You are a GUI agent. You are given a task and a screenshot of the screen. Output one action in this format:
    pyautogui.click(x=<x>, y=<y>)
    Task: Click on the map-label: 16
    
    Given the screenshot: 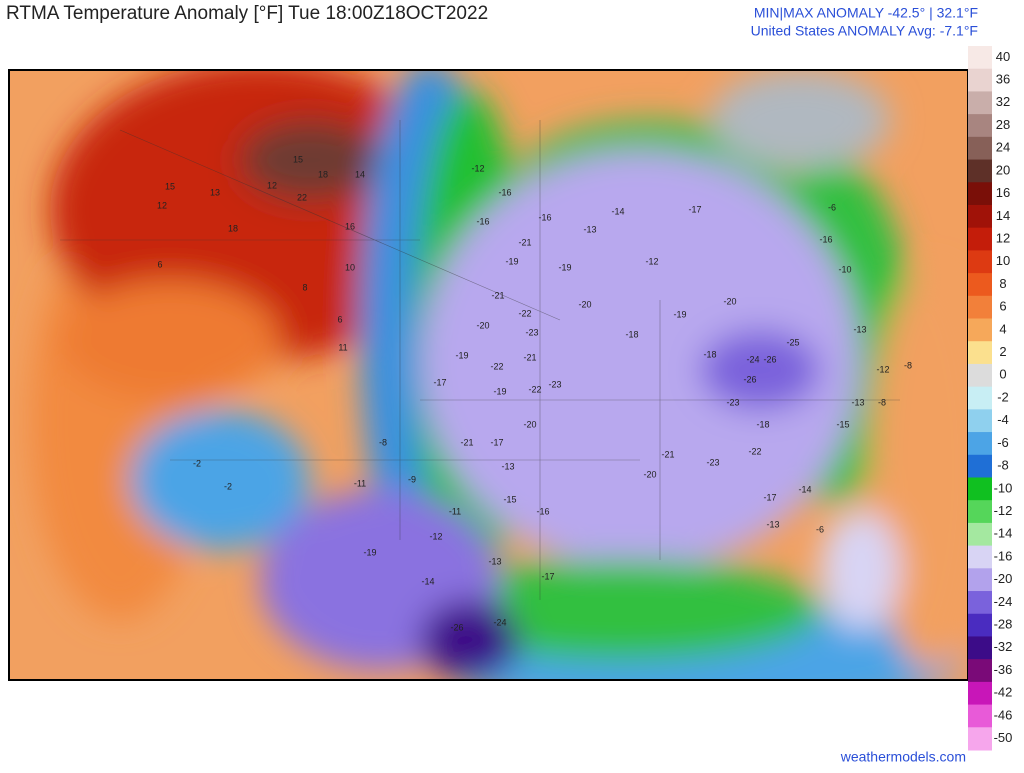 What is the action you would take?
    pyautogui.click(x=350, y=226)
    